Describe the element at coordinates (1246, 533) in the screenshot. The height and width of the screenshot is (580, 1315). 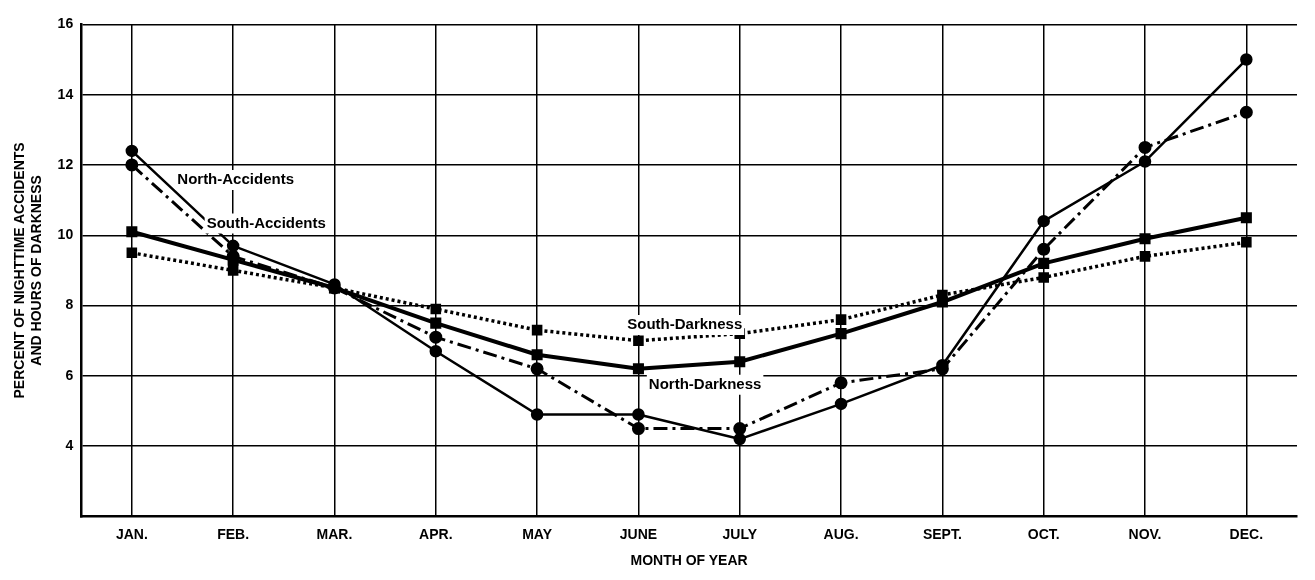
I see `x-tick-label: DEC.` at that location.